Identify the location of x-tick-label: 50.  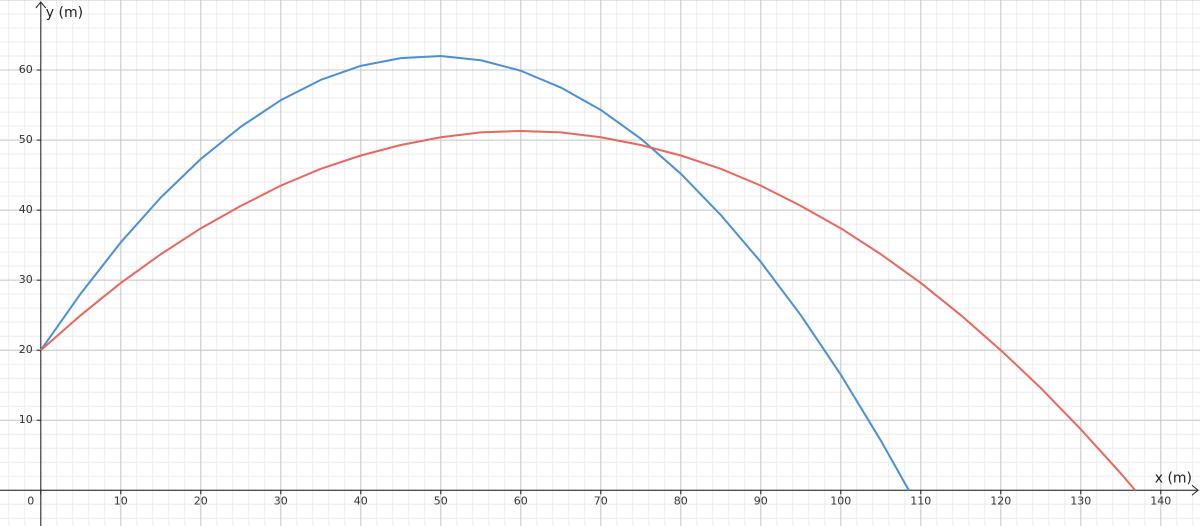
(441, 500).